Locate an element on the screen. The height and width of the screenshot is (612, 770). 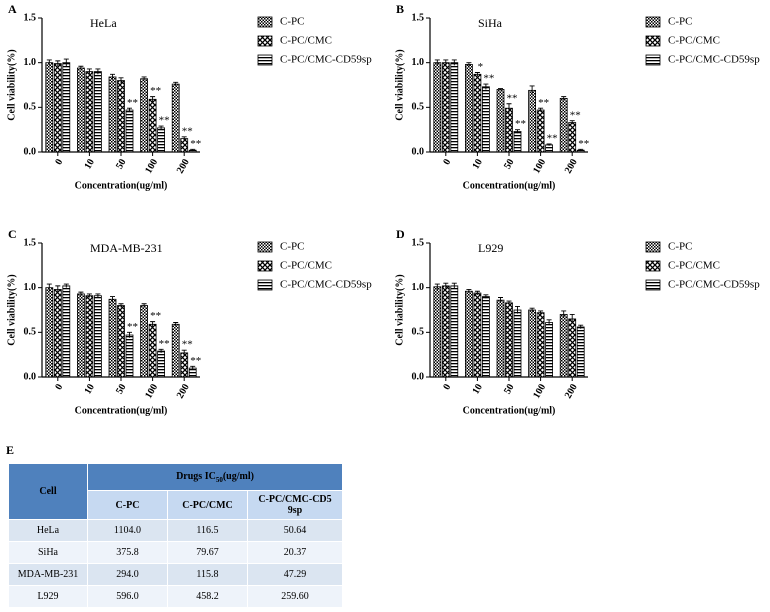
column-header: C-PC/CMC is located at coordinates (207, 505).